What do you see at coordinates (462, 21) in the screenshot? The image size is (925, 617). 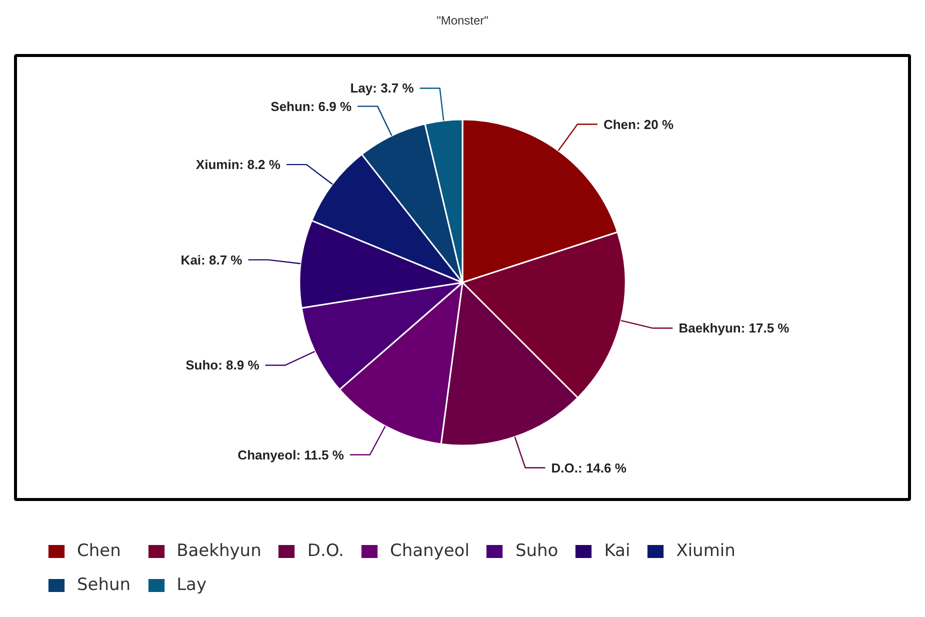 I see `chart-title: "Monster"` at bounding box center [462, 21].